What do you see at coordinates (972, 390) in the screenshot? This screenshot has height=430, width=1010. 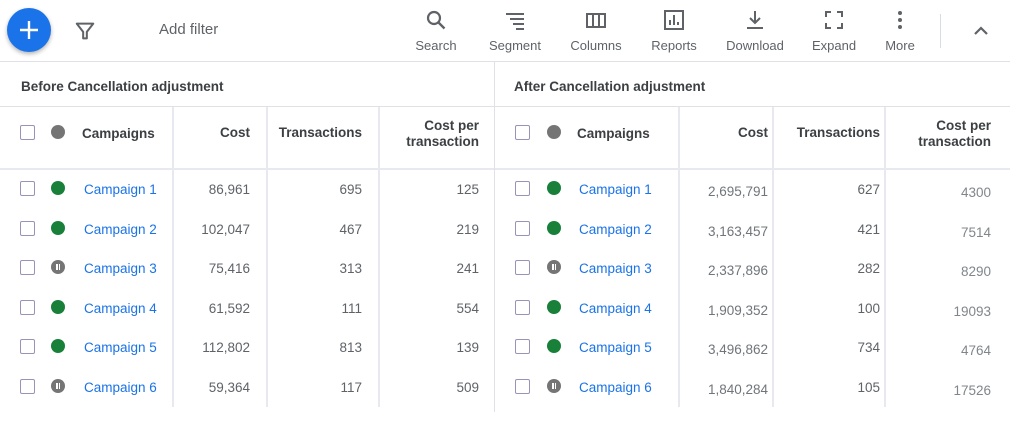 I see `cost-per-transaction-cell: 17526` at bounding box center [972, 390].